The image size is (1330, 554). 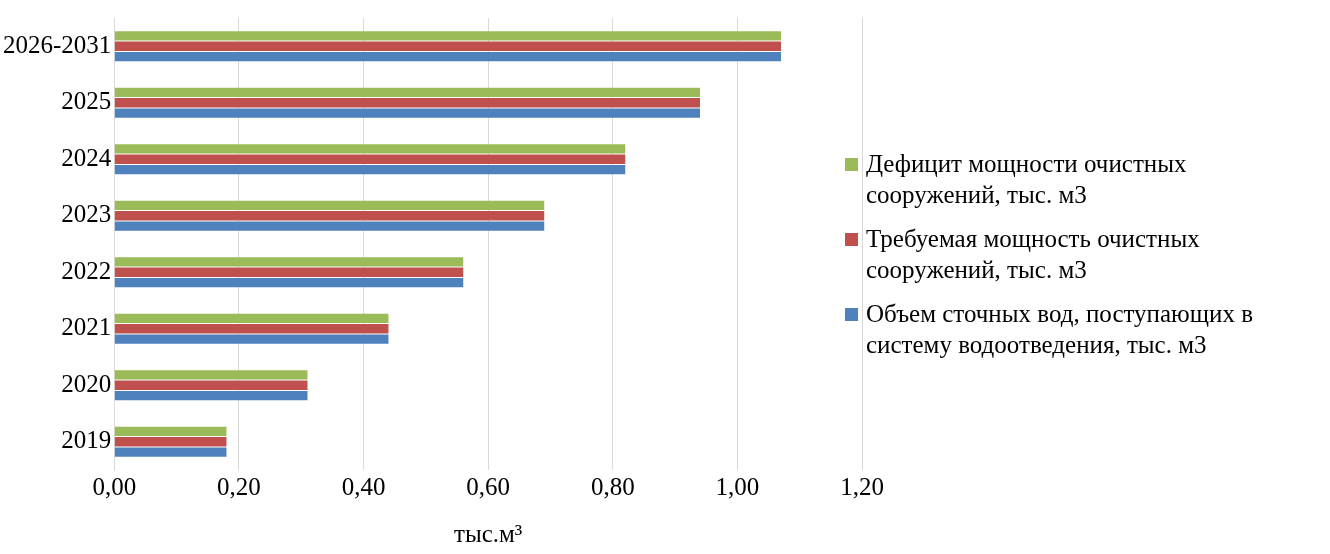 What do you see at coordinates (488, 533) in the screenshot?
I see `x-axis-title: тыс.м³` at bounding box center [488, 533].